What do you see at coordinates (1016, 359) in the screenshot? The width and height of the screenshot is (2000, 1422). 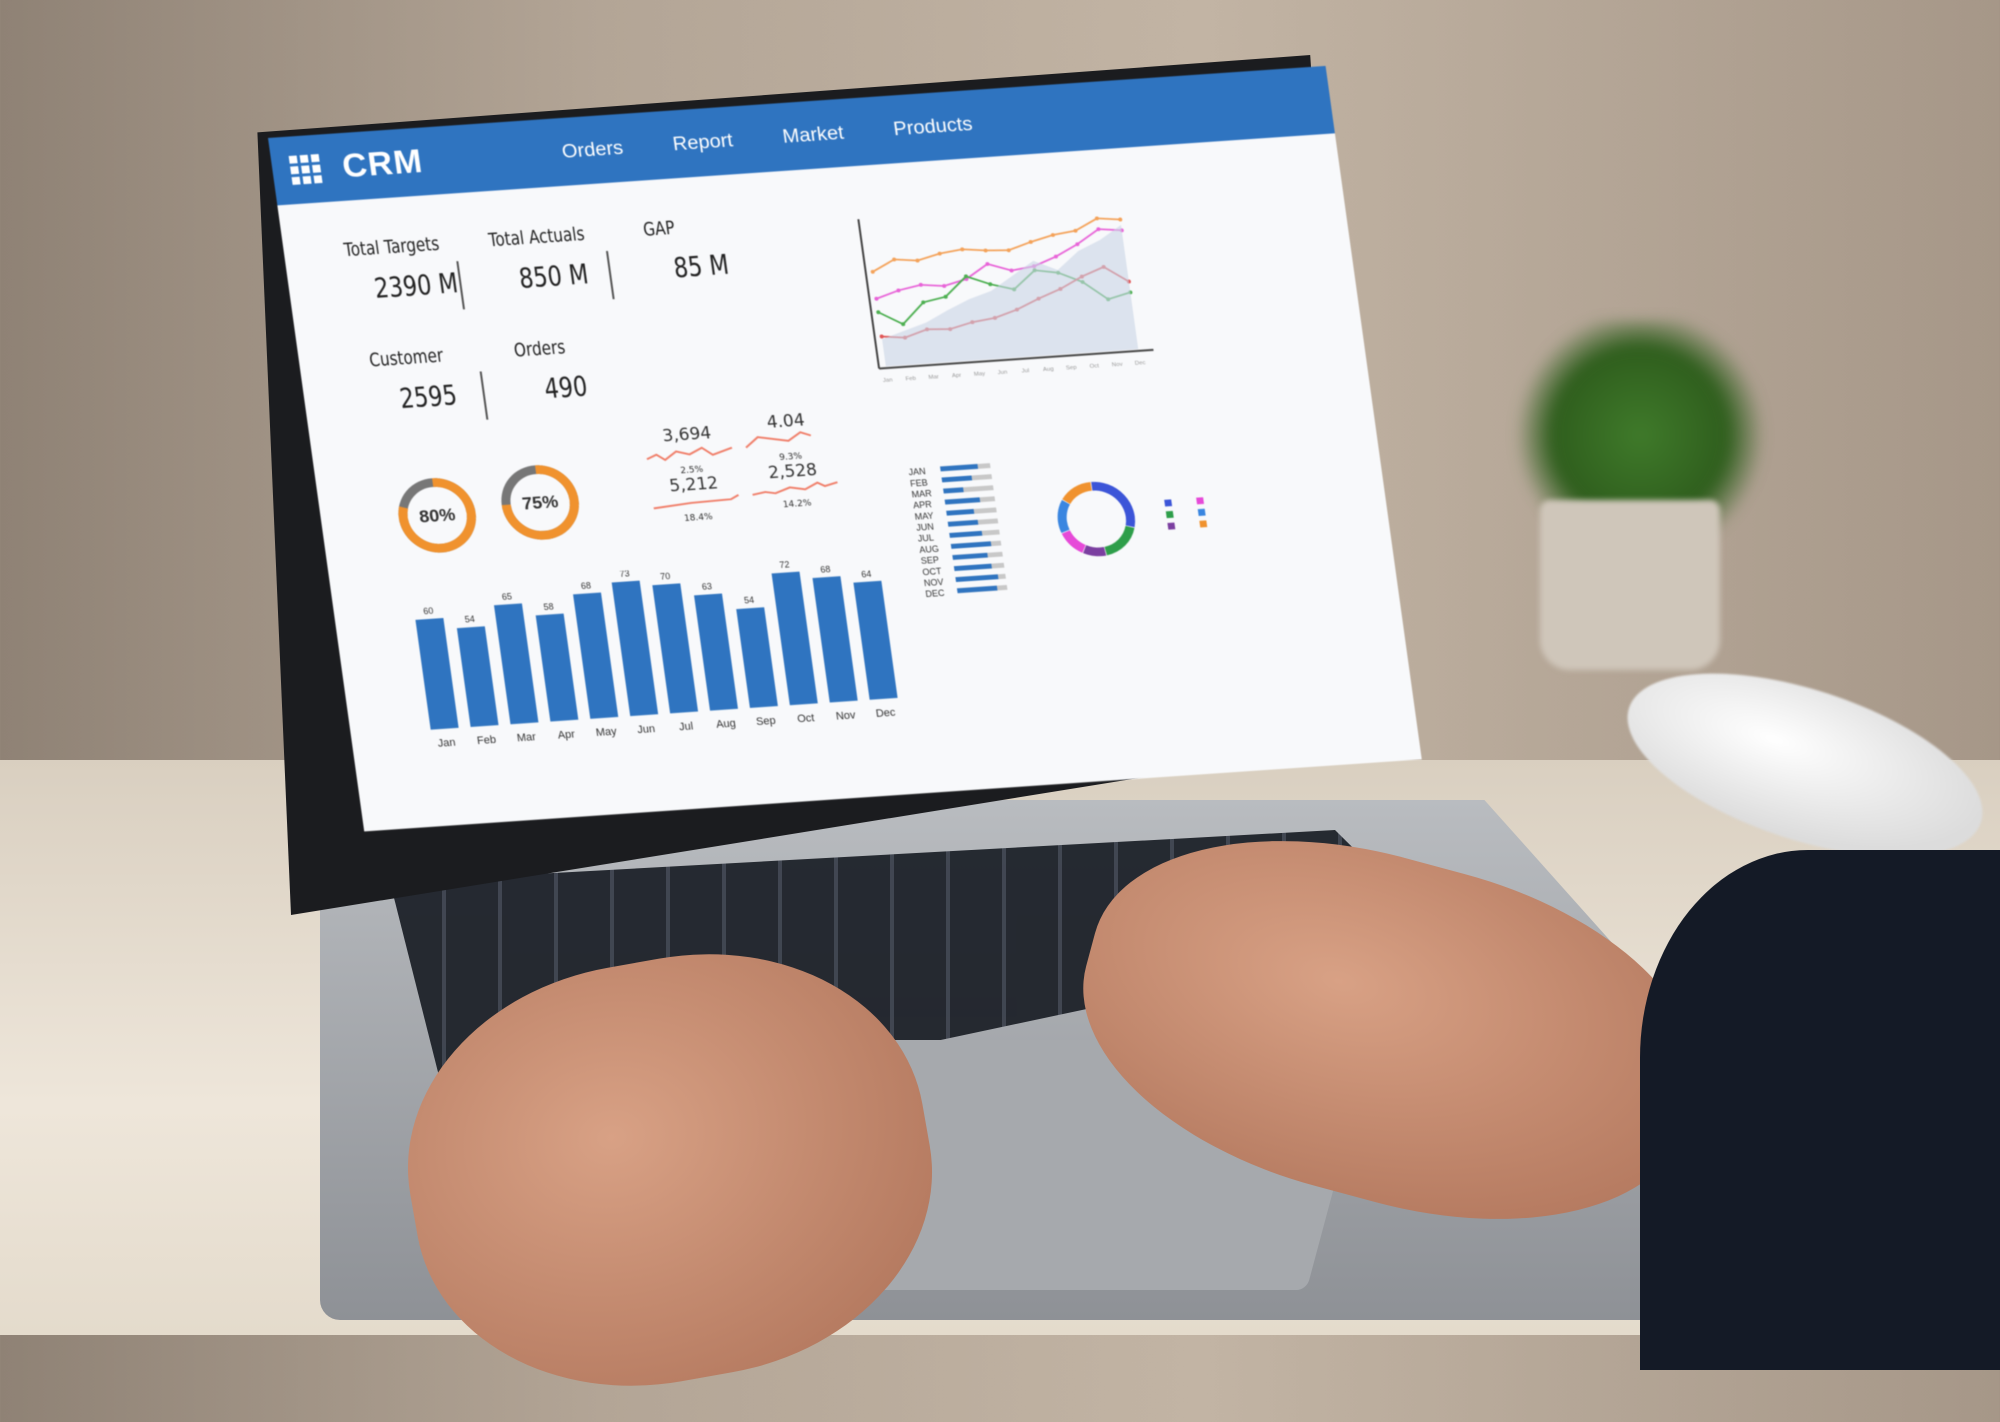 I see `x-axis` at bounding box center [1016, 359].